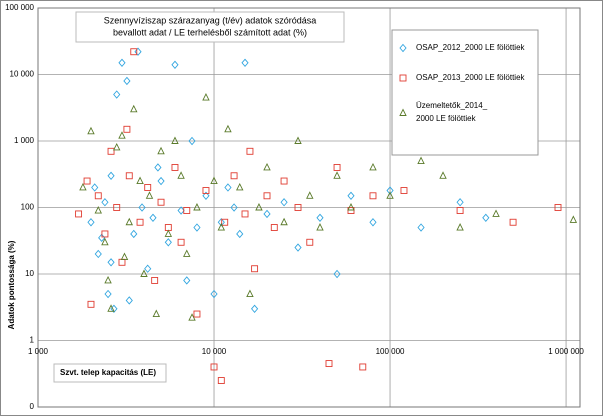  What do you see at coordinates (24, 140) in the screenshot?
I see `y-tick-label: 1 000` at bounding box center [24, 140].